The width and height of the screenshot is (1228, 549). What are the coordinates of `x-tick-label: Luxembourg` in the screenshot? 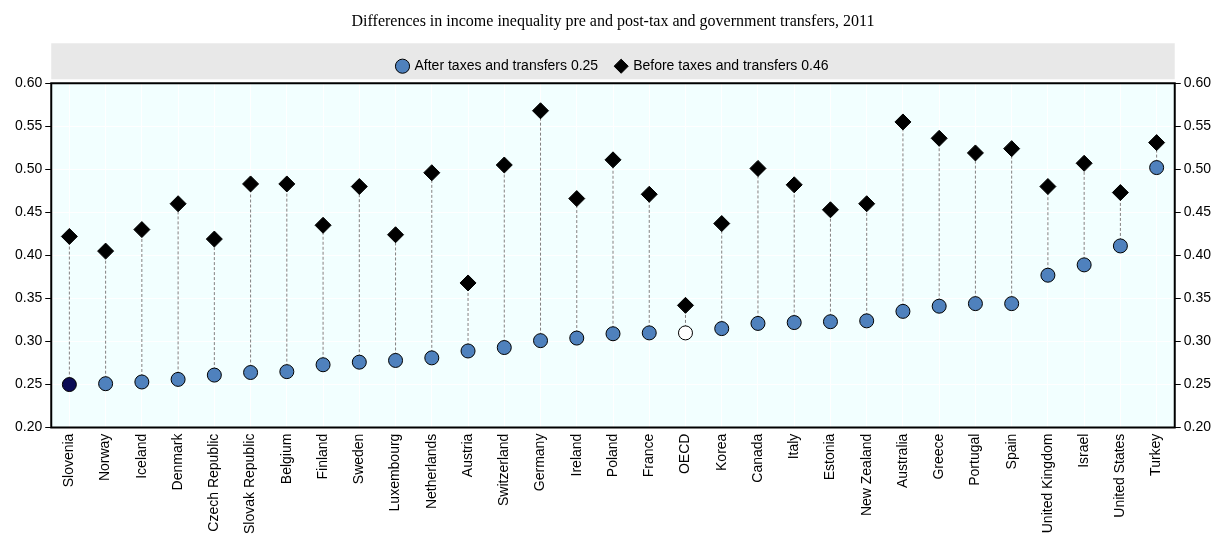 It's located at (394, 472).